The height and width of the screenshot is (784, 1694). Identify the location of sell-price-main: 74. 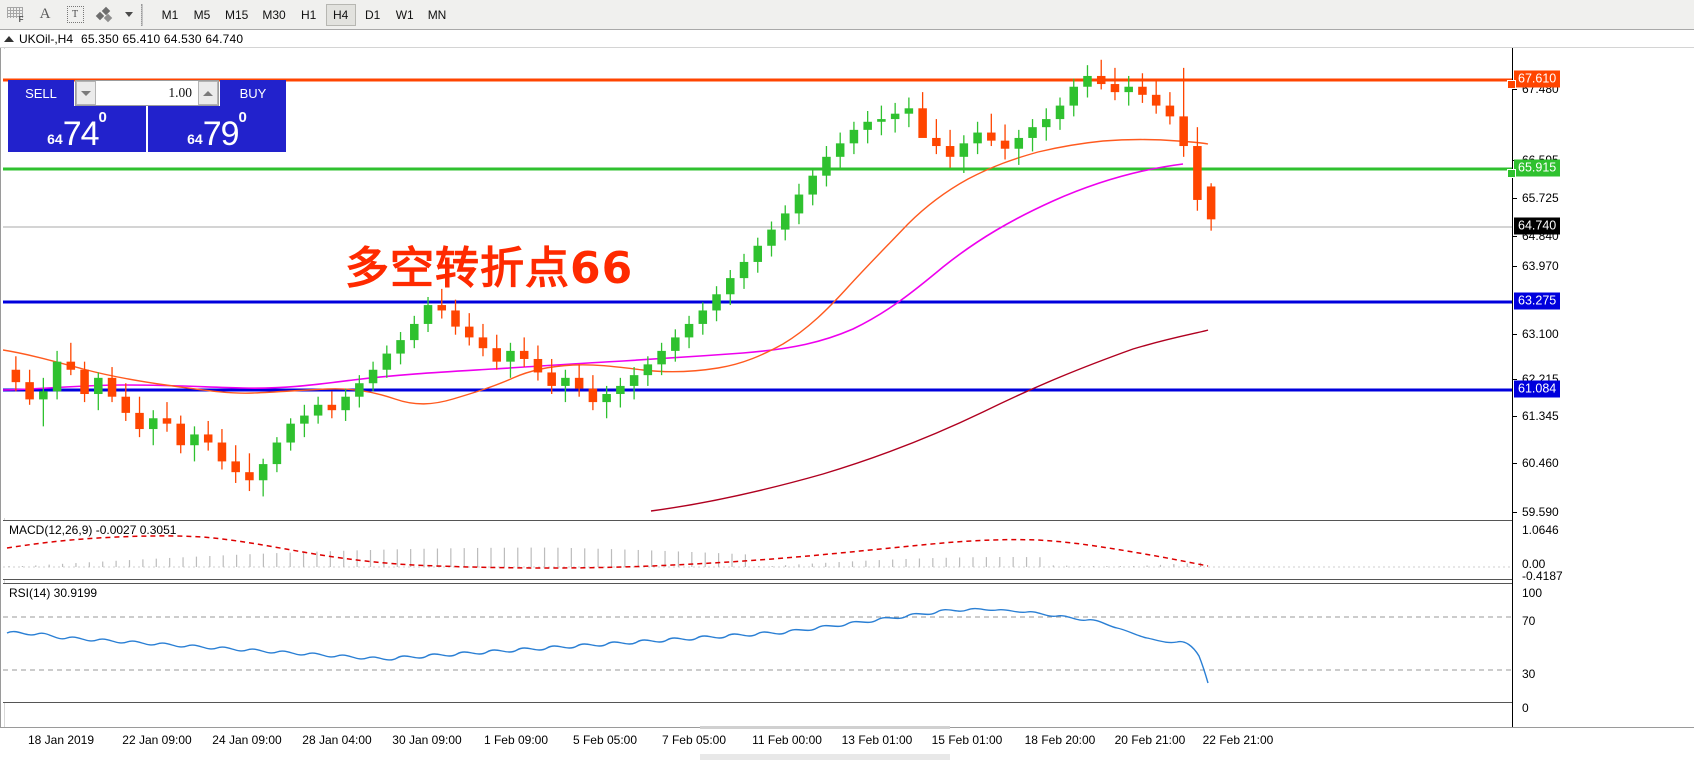
(81, 133).